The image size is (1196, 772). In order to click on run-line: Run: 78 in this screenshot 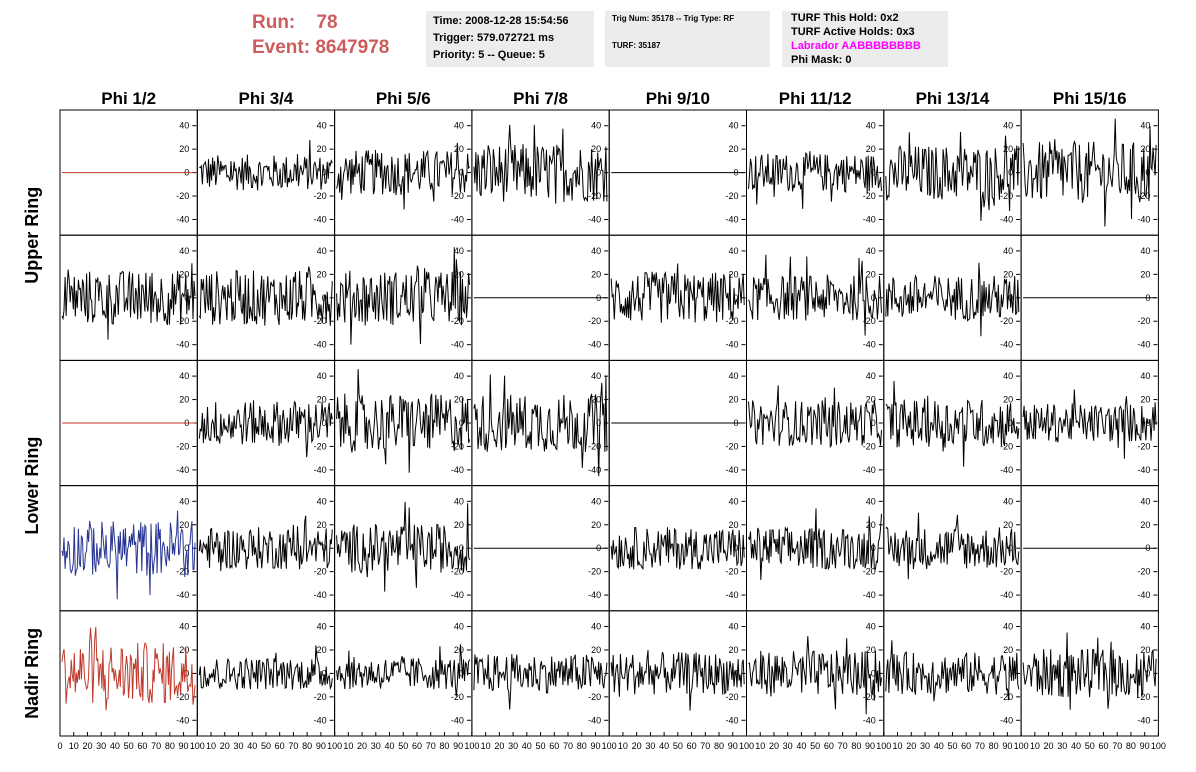, I will do `click(337, 22)`.